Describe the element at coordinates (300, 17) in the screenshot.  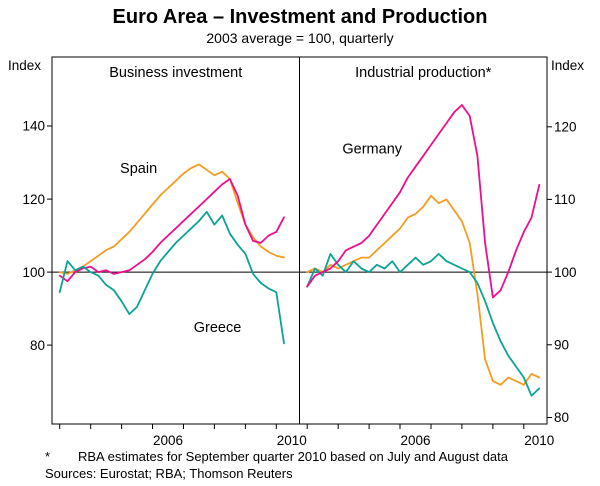
I see `chart-title: Euro Area – Investment and Production` at that location.